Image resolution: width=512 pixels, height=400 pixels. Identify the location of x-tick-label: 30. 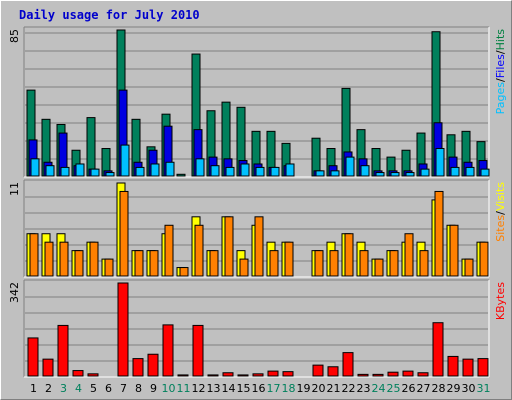
(469, 388).